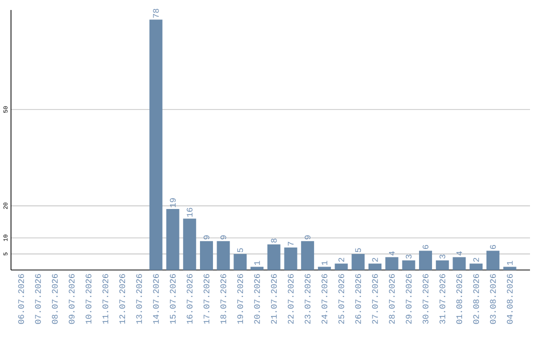  What do you see at coordinates (38, 299) in the screenshot?
I see `x-tick-label: 07.07.2026` at bounding box center [38, 299].